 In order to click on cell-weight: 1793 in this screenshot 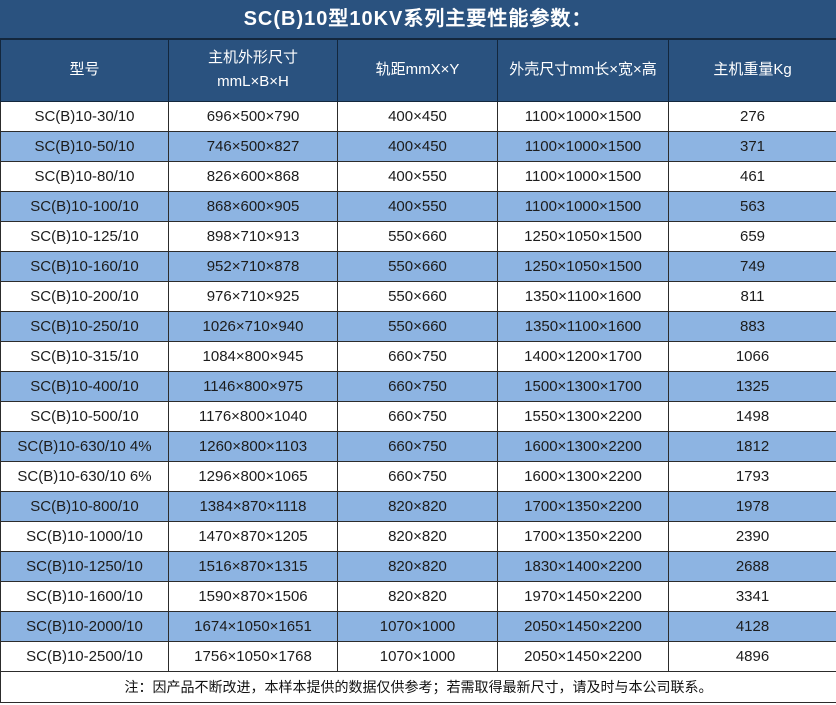, I will do `click(752, 476)`.